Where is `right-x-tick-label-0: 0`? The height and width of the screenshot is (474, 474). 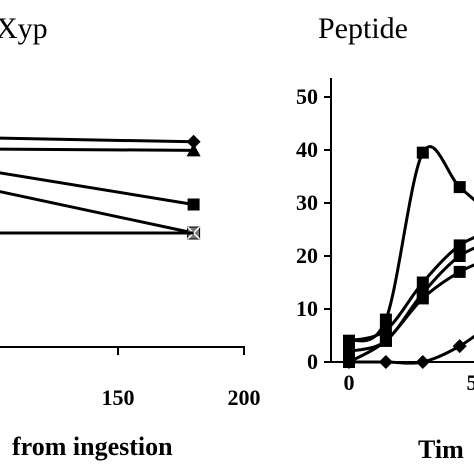
right-x-tick-label-0: 0 is located at coordinates (349, 382).